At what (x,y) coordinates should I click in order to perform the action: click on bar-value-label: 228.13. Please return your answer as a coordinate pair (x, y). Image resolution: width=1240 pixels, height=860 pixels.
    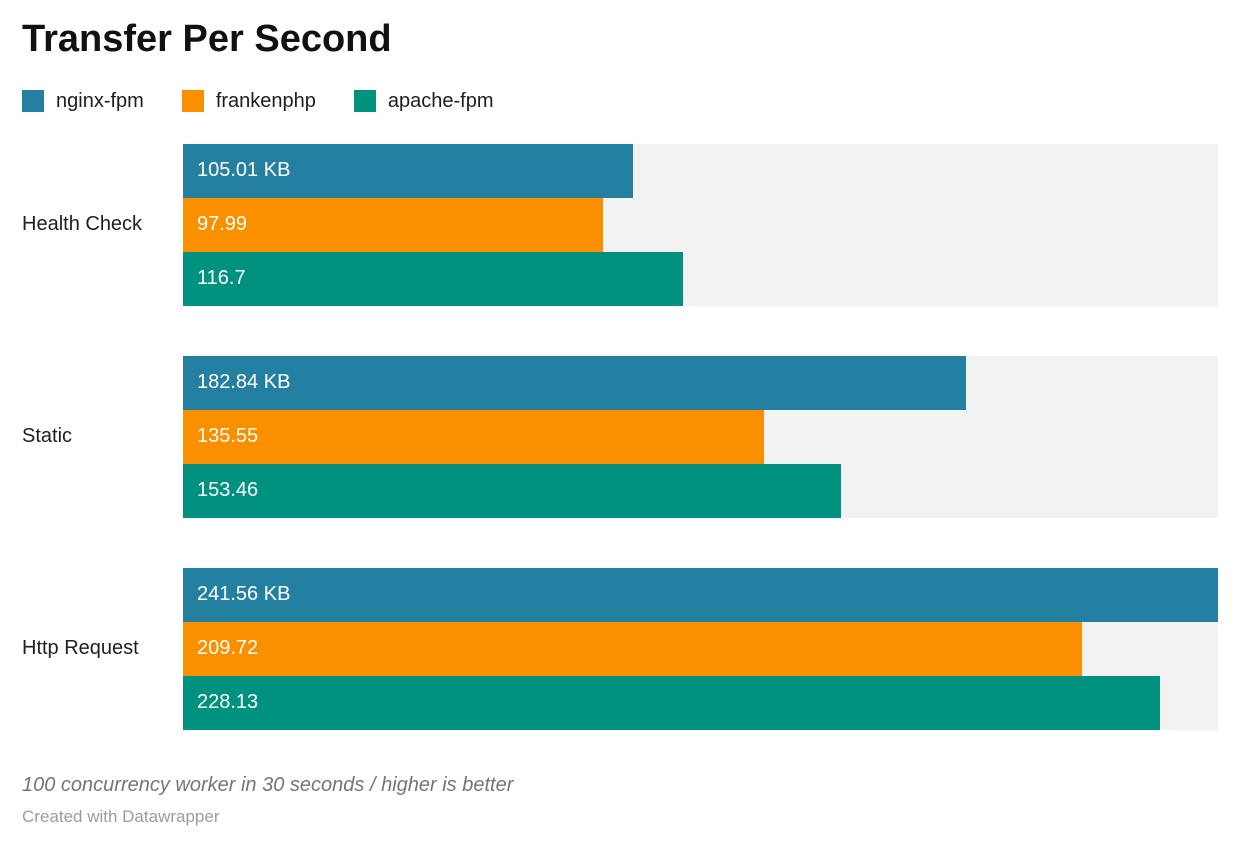
    Looking at the image, I should click on (228, 702).